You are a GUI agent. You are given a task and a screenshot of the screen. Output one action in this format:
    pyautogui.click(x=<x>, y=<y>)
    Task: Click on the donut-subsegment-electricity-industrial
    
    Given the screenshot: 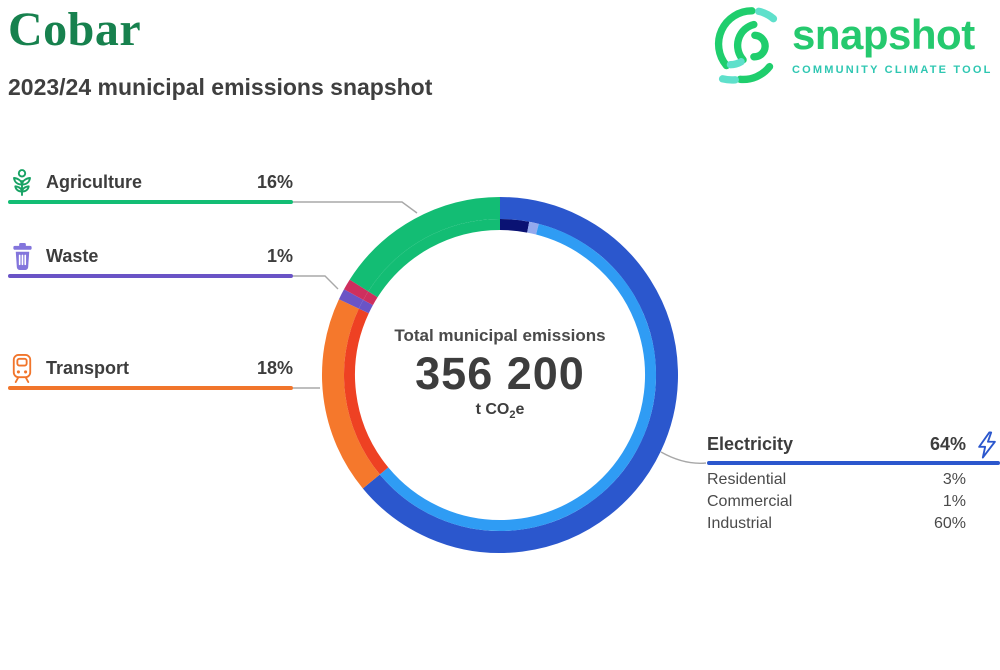 What is the action you would take?
    pyautogui.click(x=517, y=377)
    